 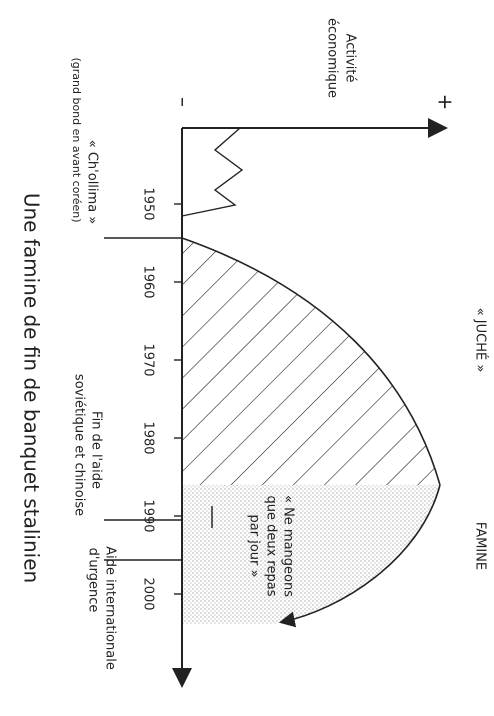 I want to click on early-activity-zigzag, so click(x=212, y=172).